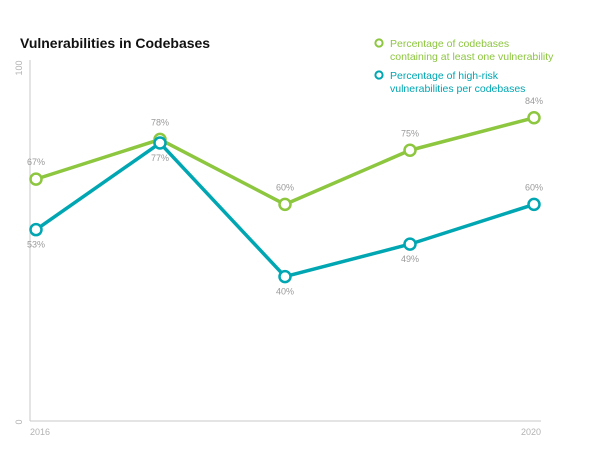 This screenshot has height=456, width=610. I want to click on legend-label: Percentage of high-risk, so click(444, 76).